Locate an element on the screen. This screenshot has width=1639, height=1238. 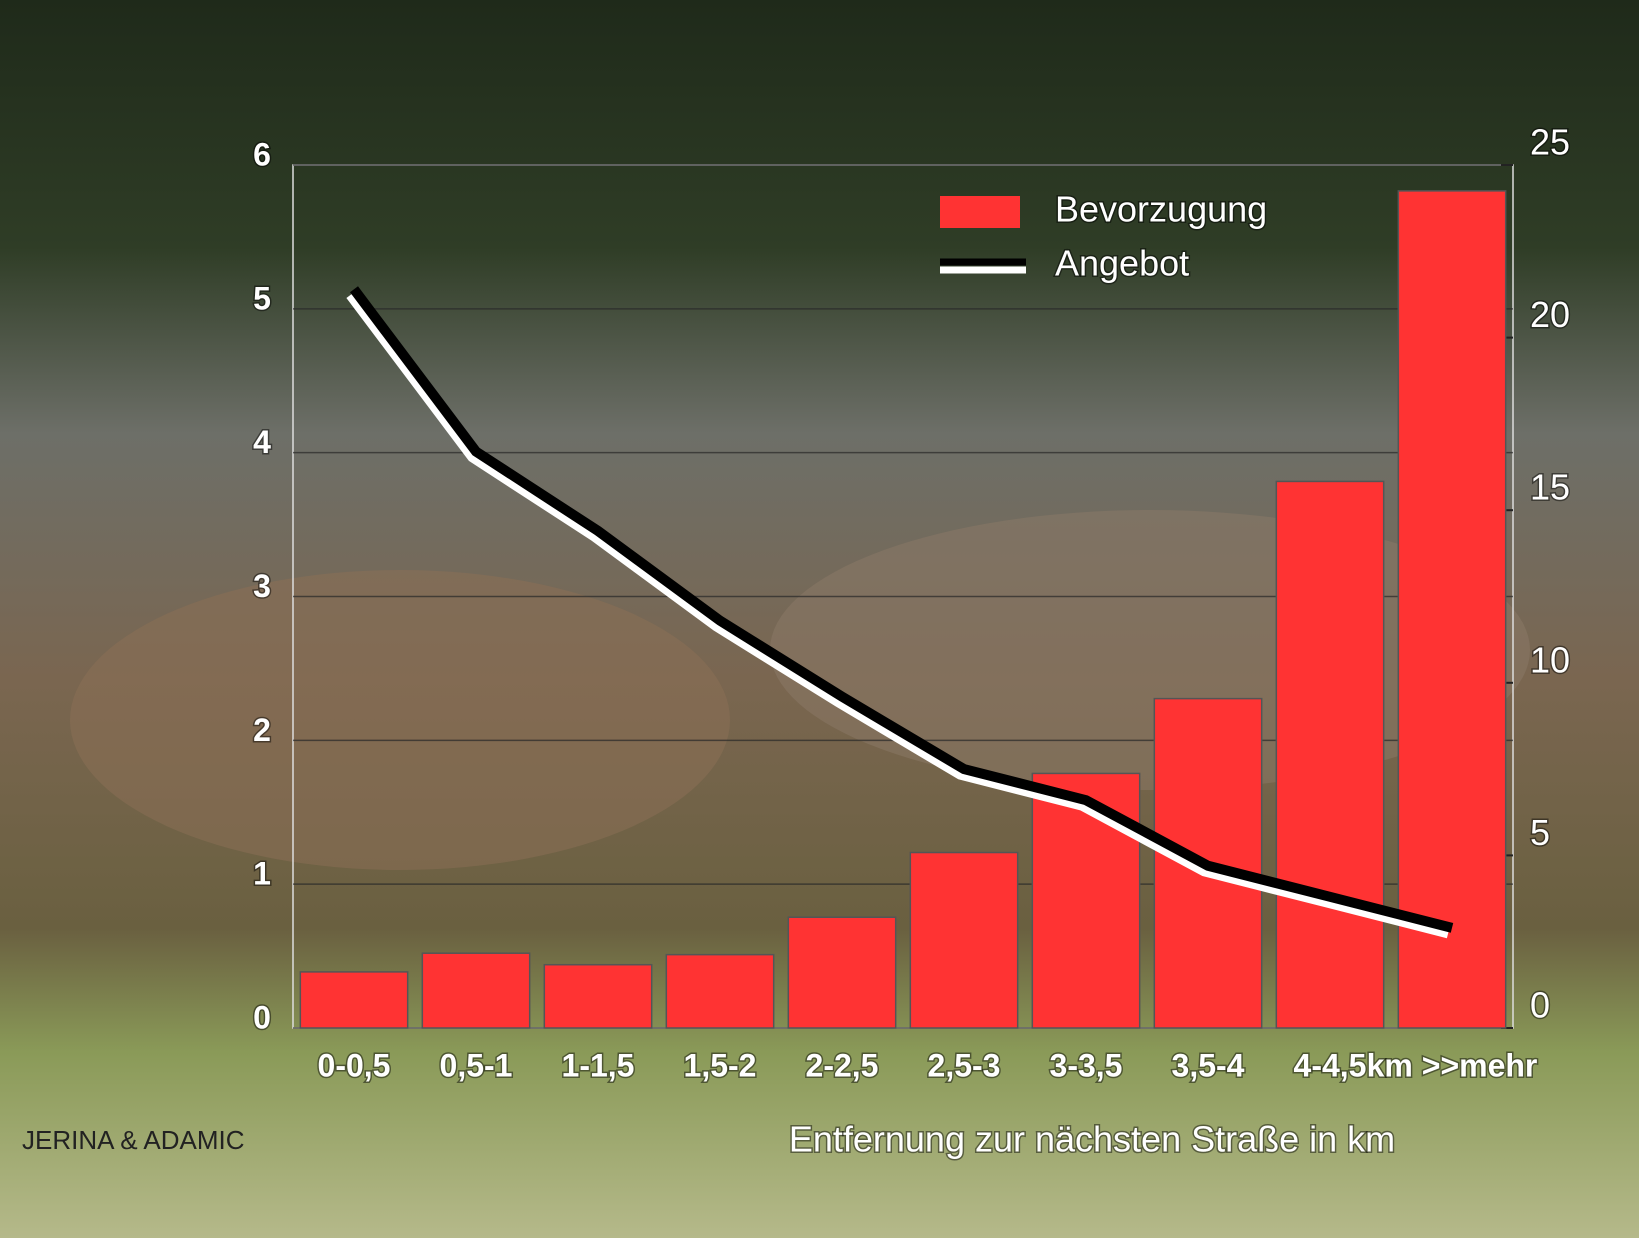
y2-tick-label: 5 is located at coordinates (1540, 832).